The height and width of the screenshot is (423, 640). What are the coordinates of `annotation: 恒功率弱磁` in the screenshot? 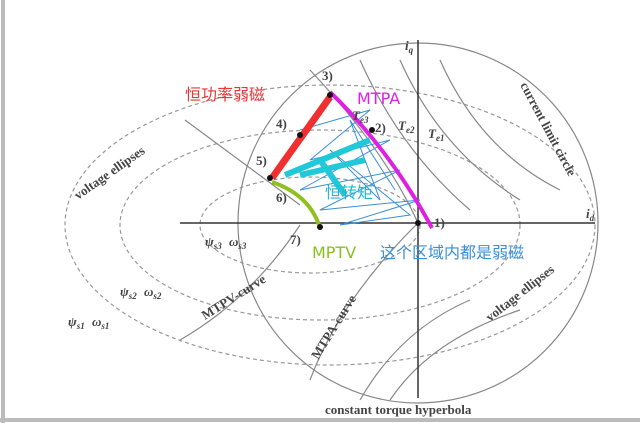 It's located at (225, 94).